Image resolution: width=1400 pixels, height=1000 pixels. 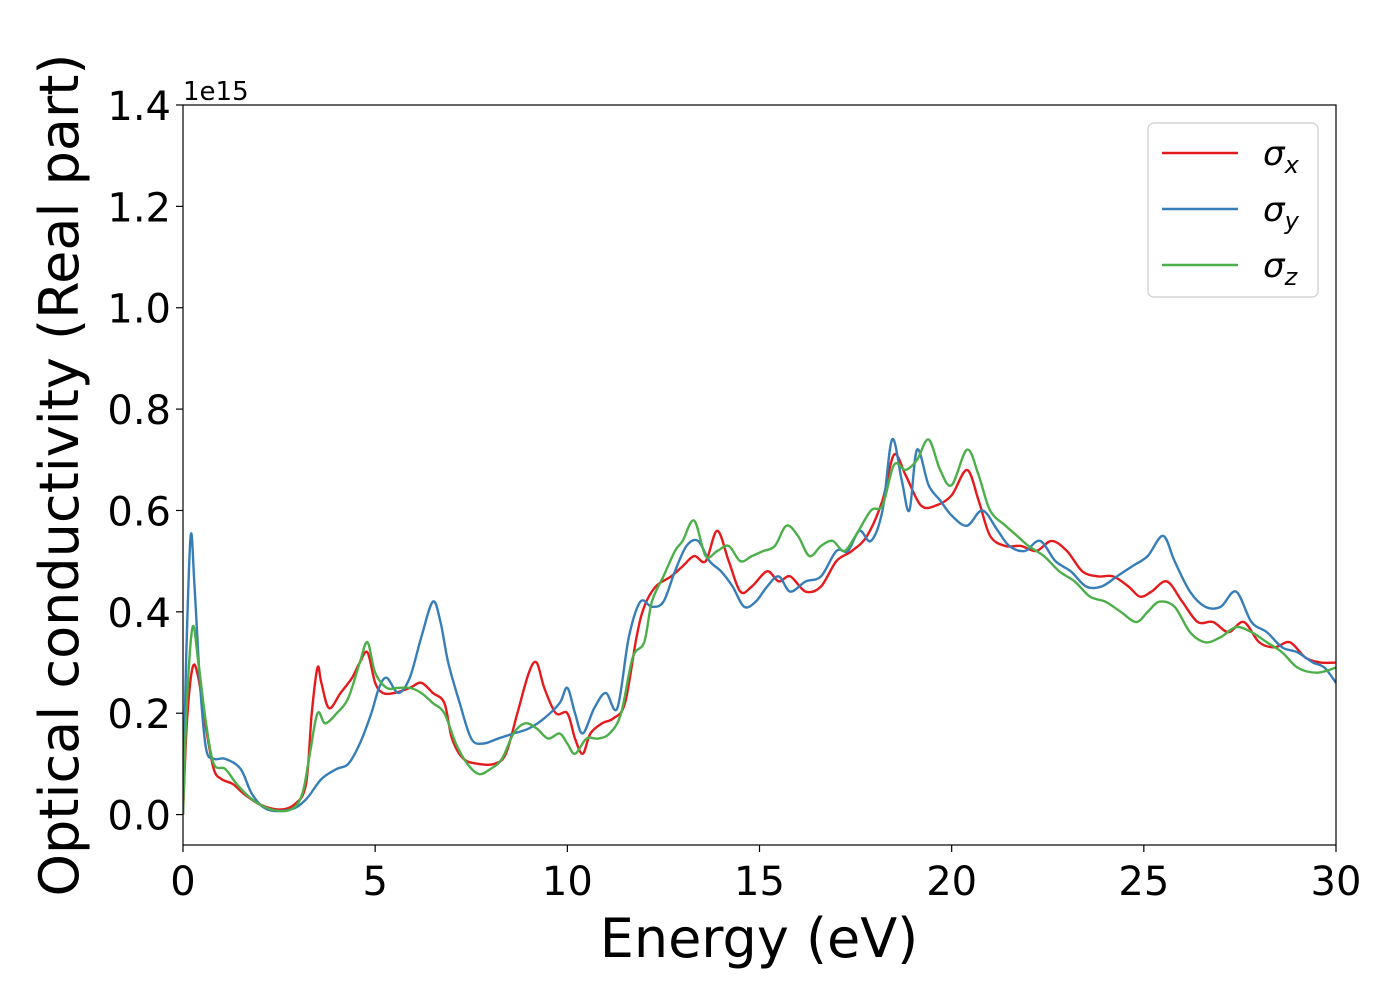 What do you see at coordinates (139, 107) in the screenshot?
I see `y-tick-label: 1.4` at bounding box center [139, 107].